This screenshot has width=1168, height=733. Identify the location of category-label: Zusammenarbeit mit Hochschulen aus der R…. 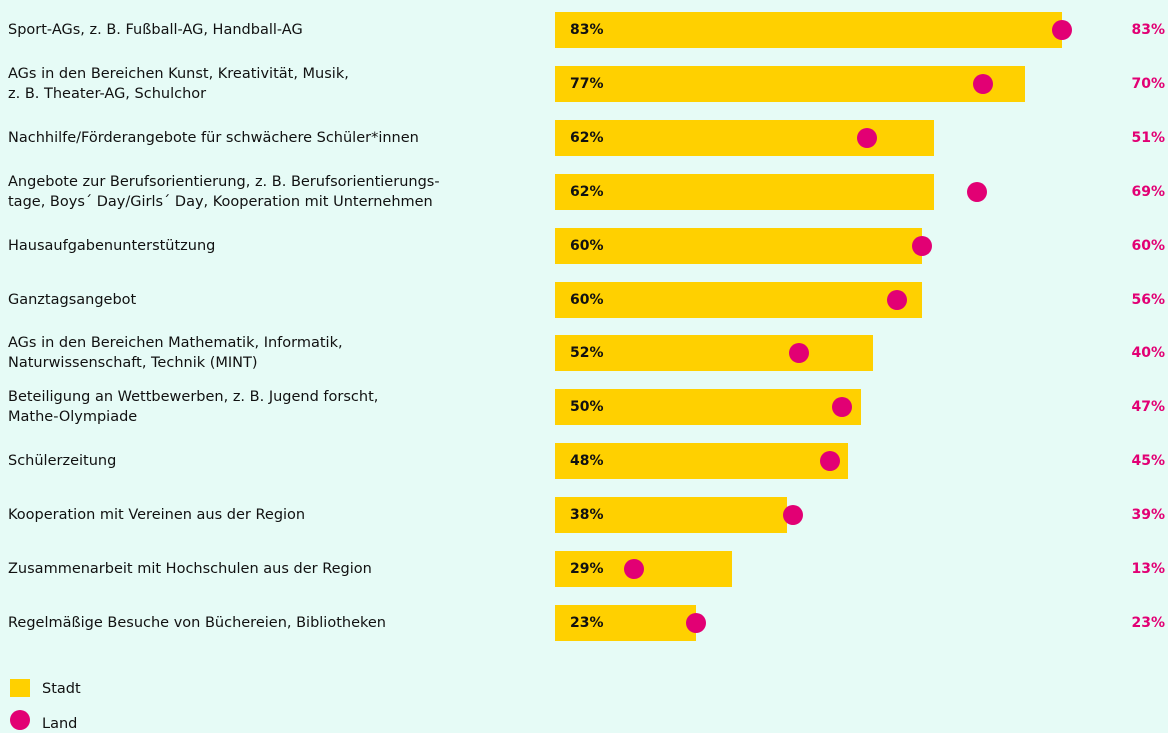
(190, 569).